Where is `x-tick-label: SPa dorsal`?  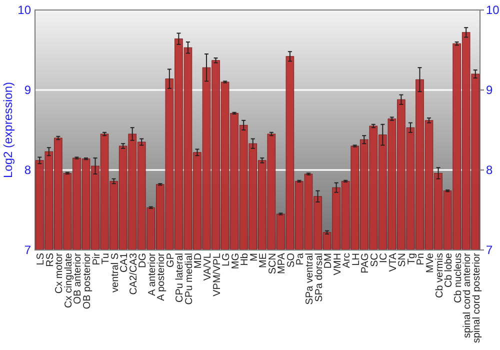
x-tick-label: SPa dorsal is located at coordinates (319, 277).